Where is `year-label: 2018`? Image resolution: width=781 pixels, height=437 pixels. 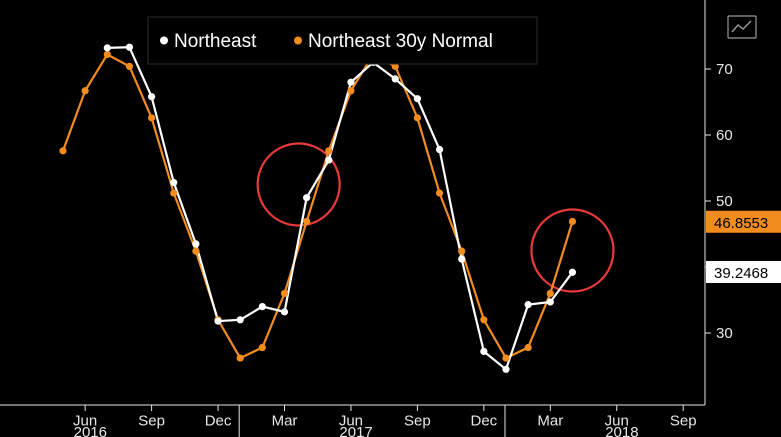
year-label: 2018 is located at coordinates (621, 430).